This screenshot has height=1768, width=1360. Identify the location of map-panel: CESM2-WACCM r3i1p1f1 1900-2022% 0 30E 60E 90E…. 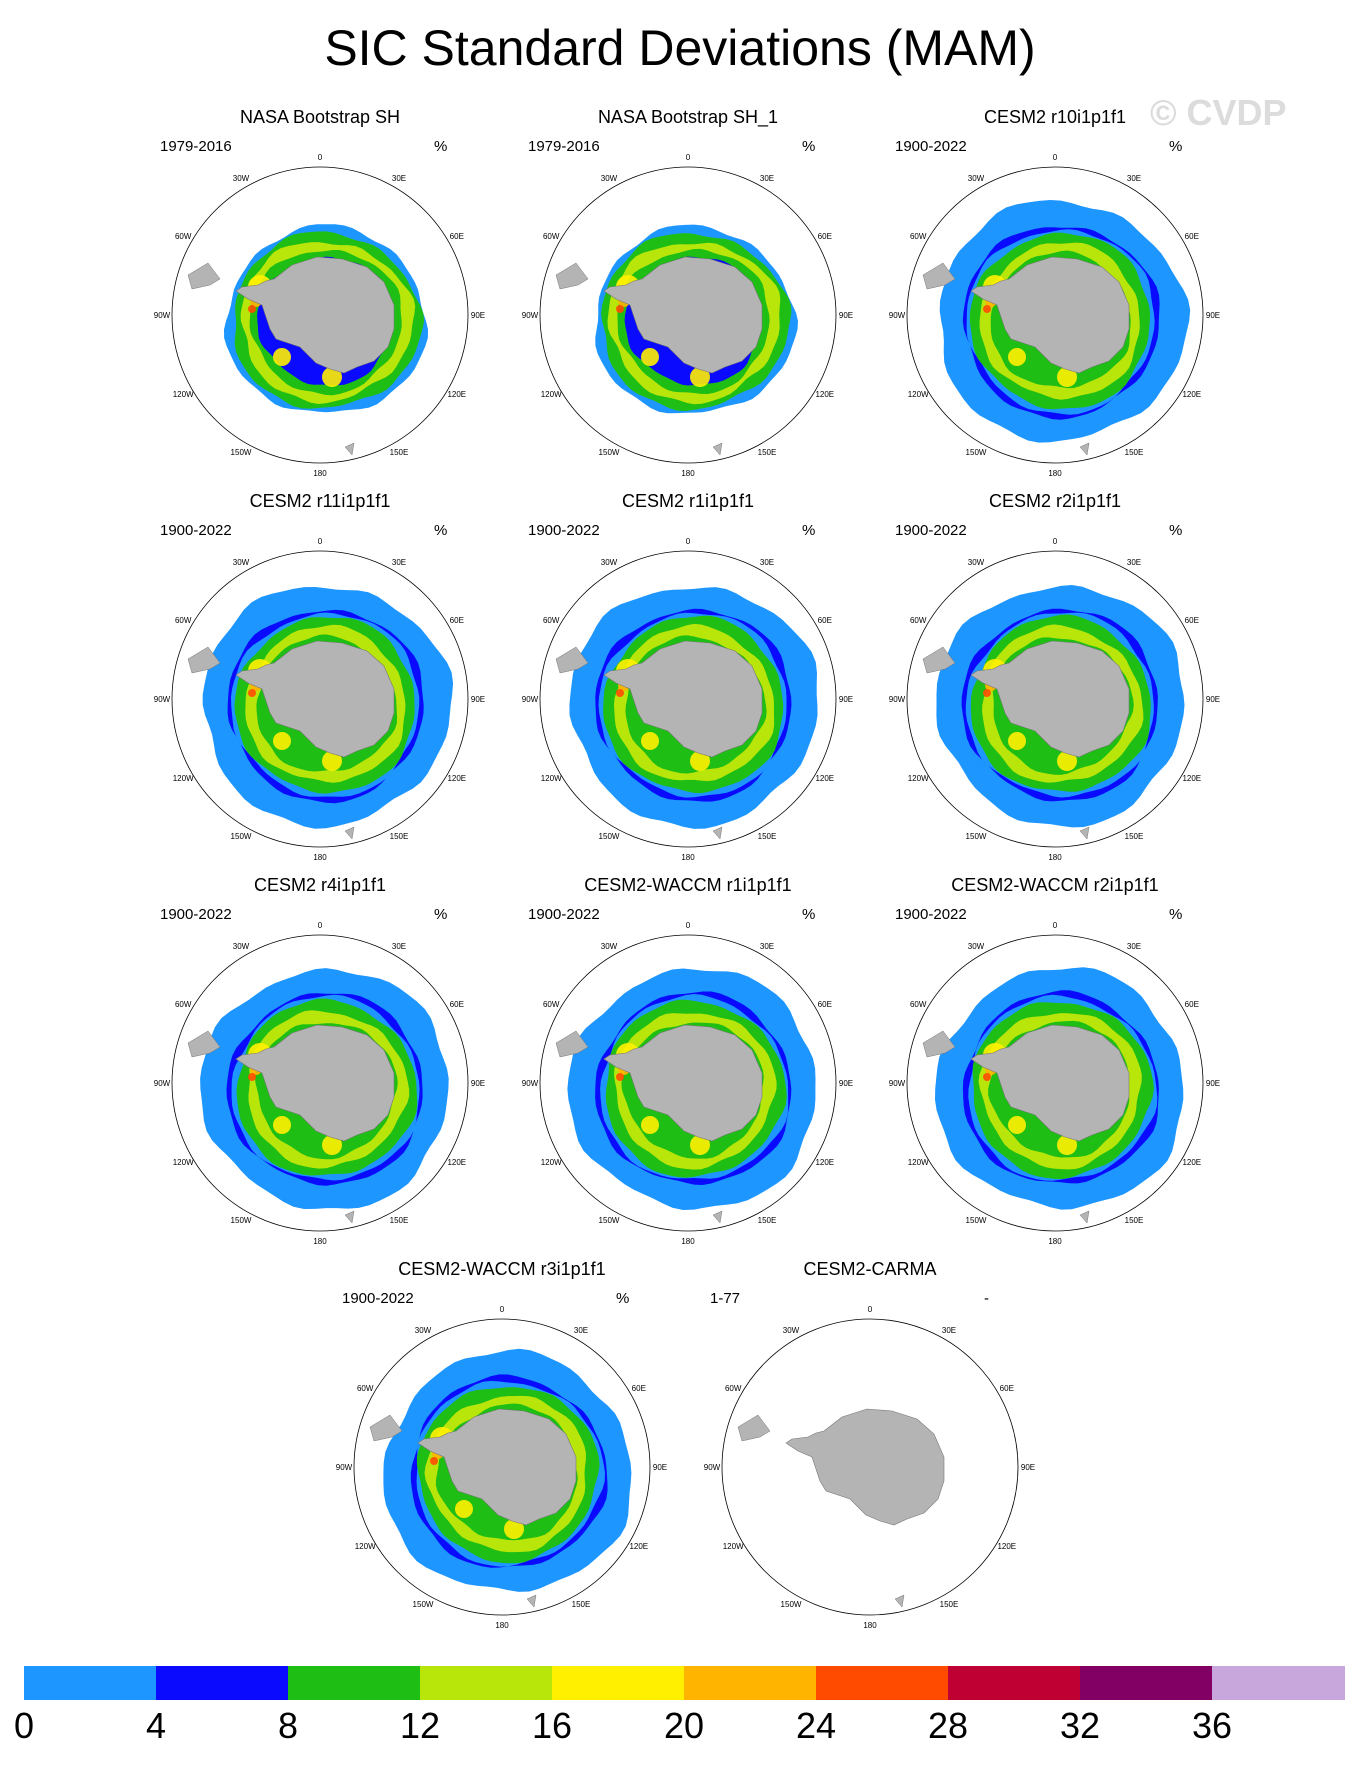
(502, 1444).